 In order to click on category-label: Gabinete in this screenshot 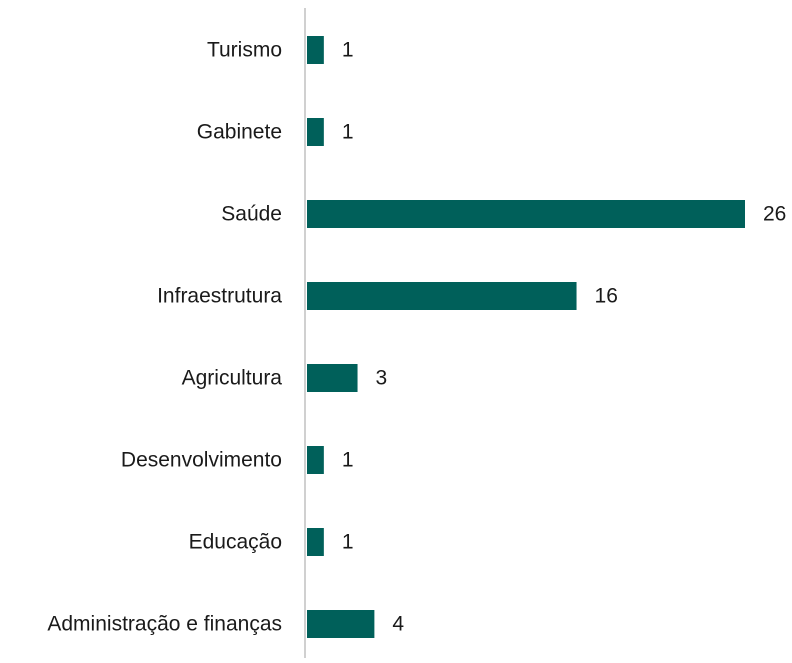, I will do `click(239, 132)`.